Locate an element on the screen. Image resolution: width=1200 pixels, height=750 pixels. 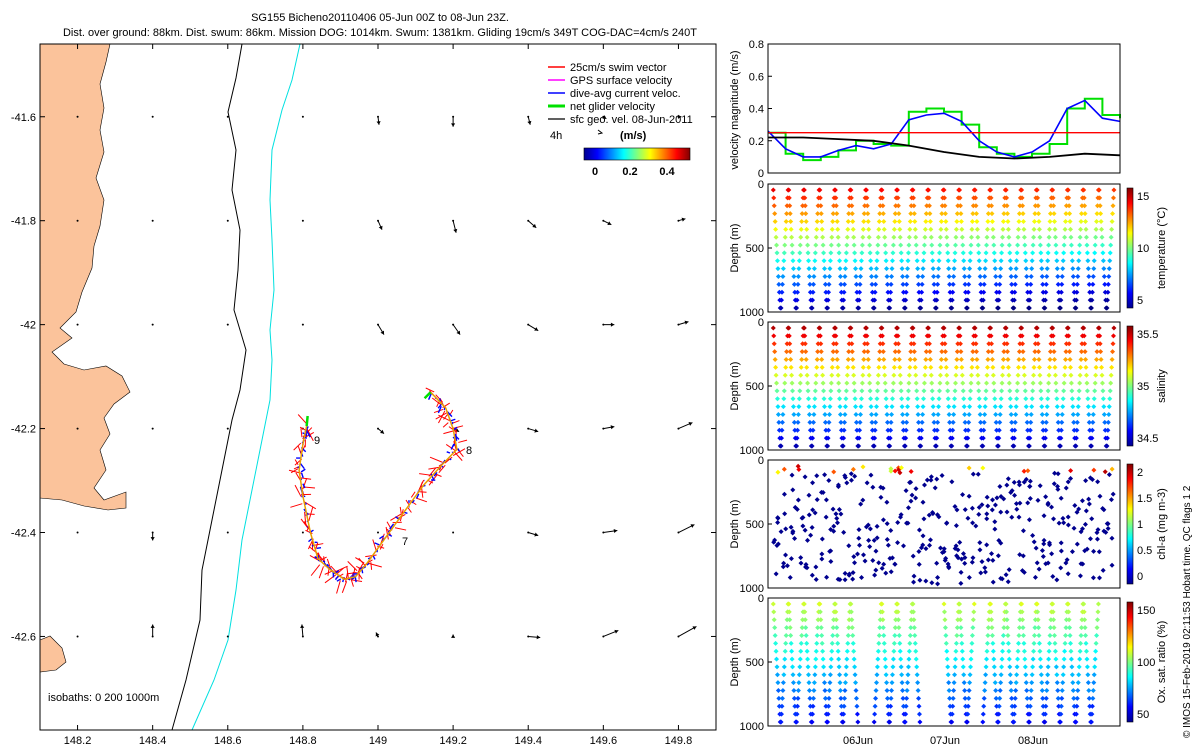
colorbar-tick-label: 10 is located at coordinates (1143, 249).